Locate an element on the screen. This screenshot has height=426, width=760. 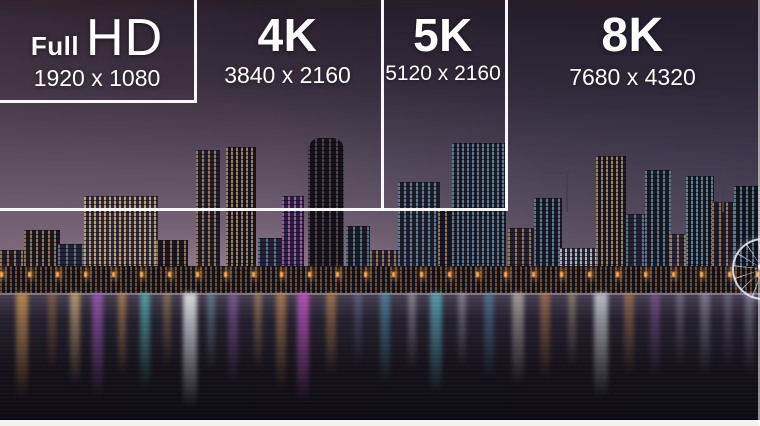
4k-resolution-divider is located at coordinates (382, 105).